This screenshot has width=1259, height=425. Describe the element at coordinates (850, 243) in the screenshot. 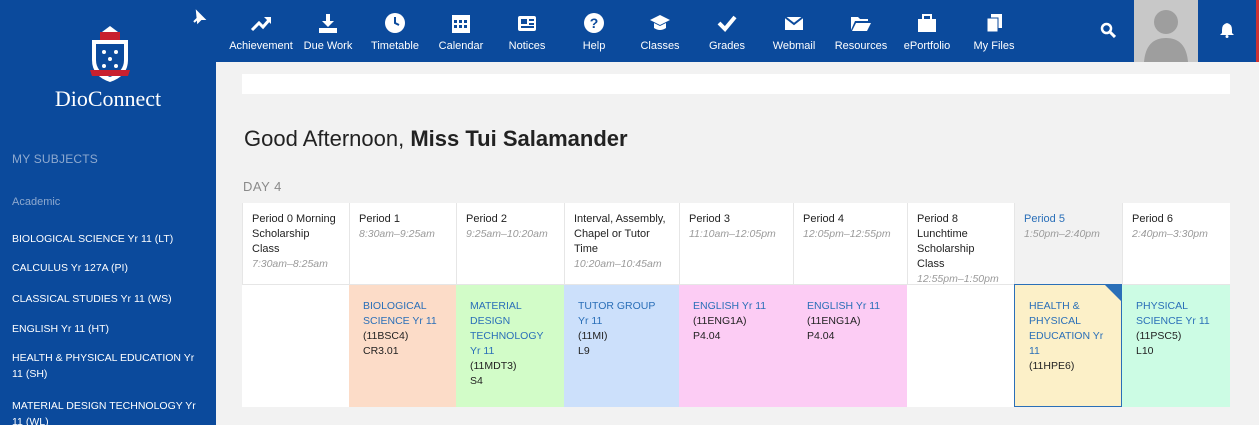

I see `period-header: Period 4 12:05pm–12:55pm` at that location.